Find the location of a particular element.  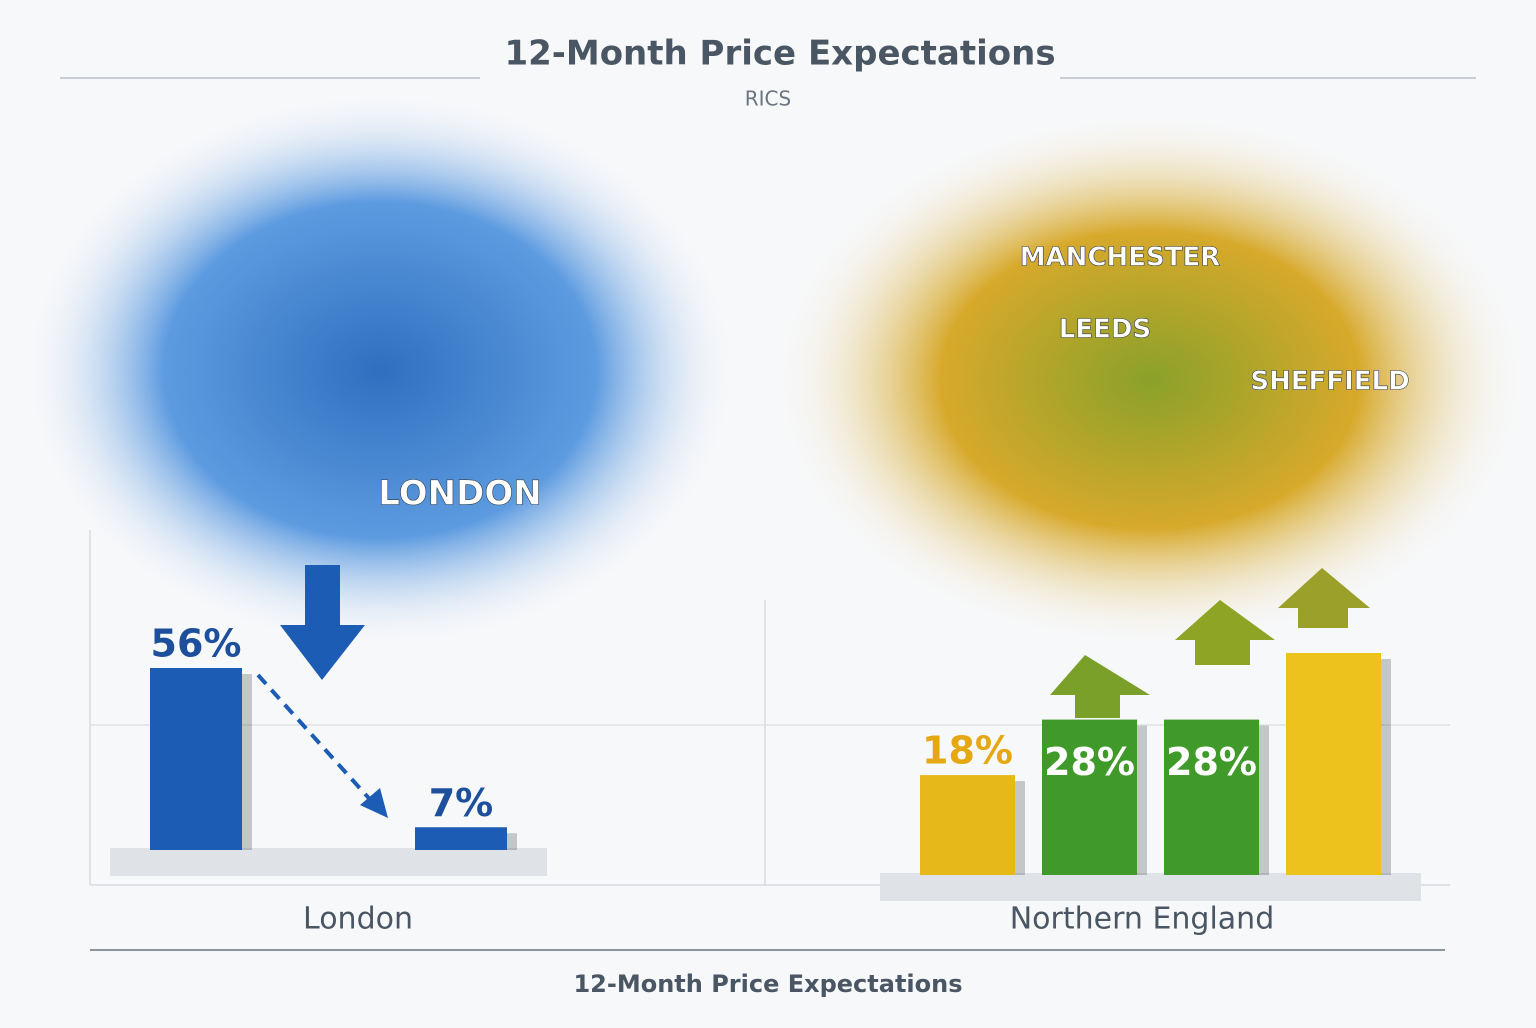

map-label: LEEDS is located at coordinates (1105, 330).